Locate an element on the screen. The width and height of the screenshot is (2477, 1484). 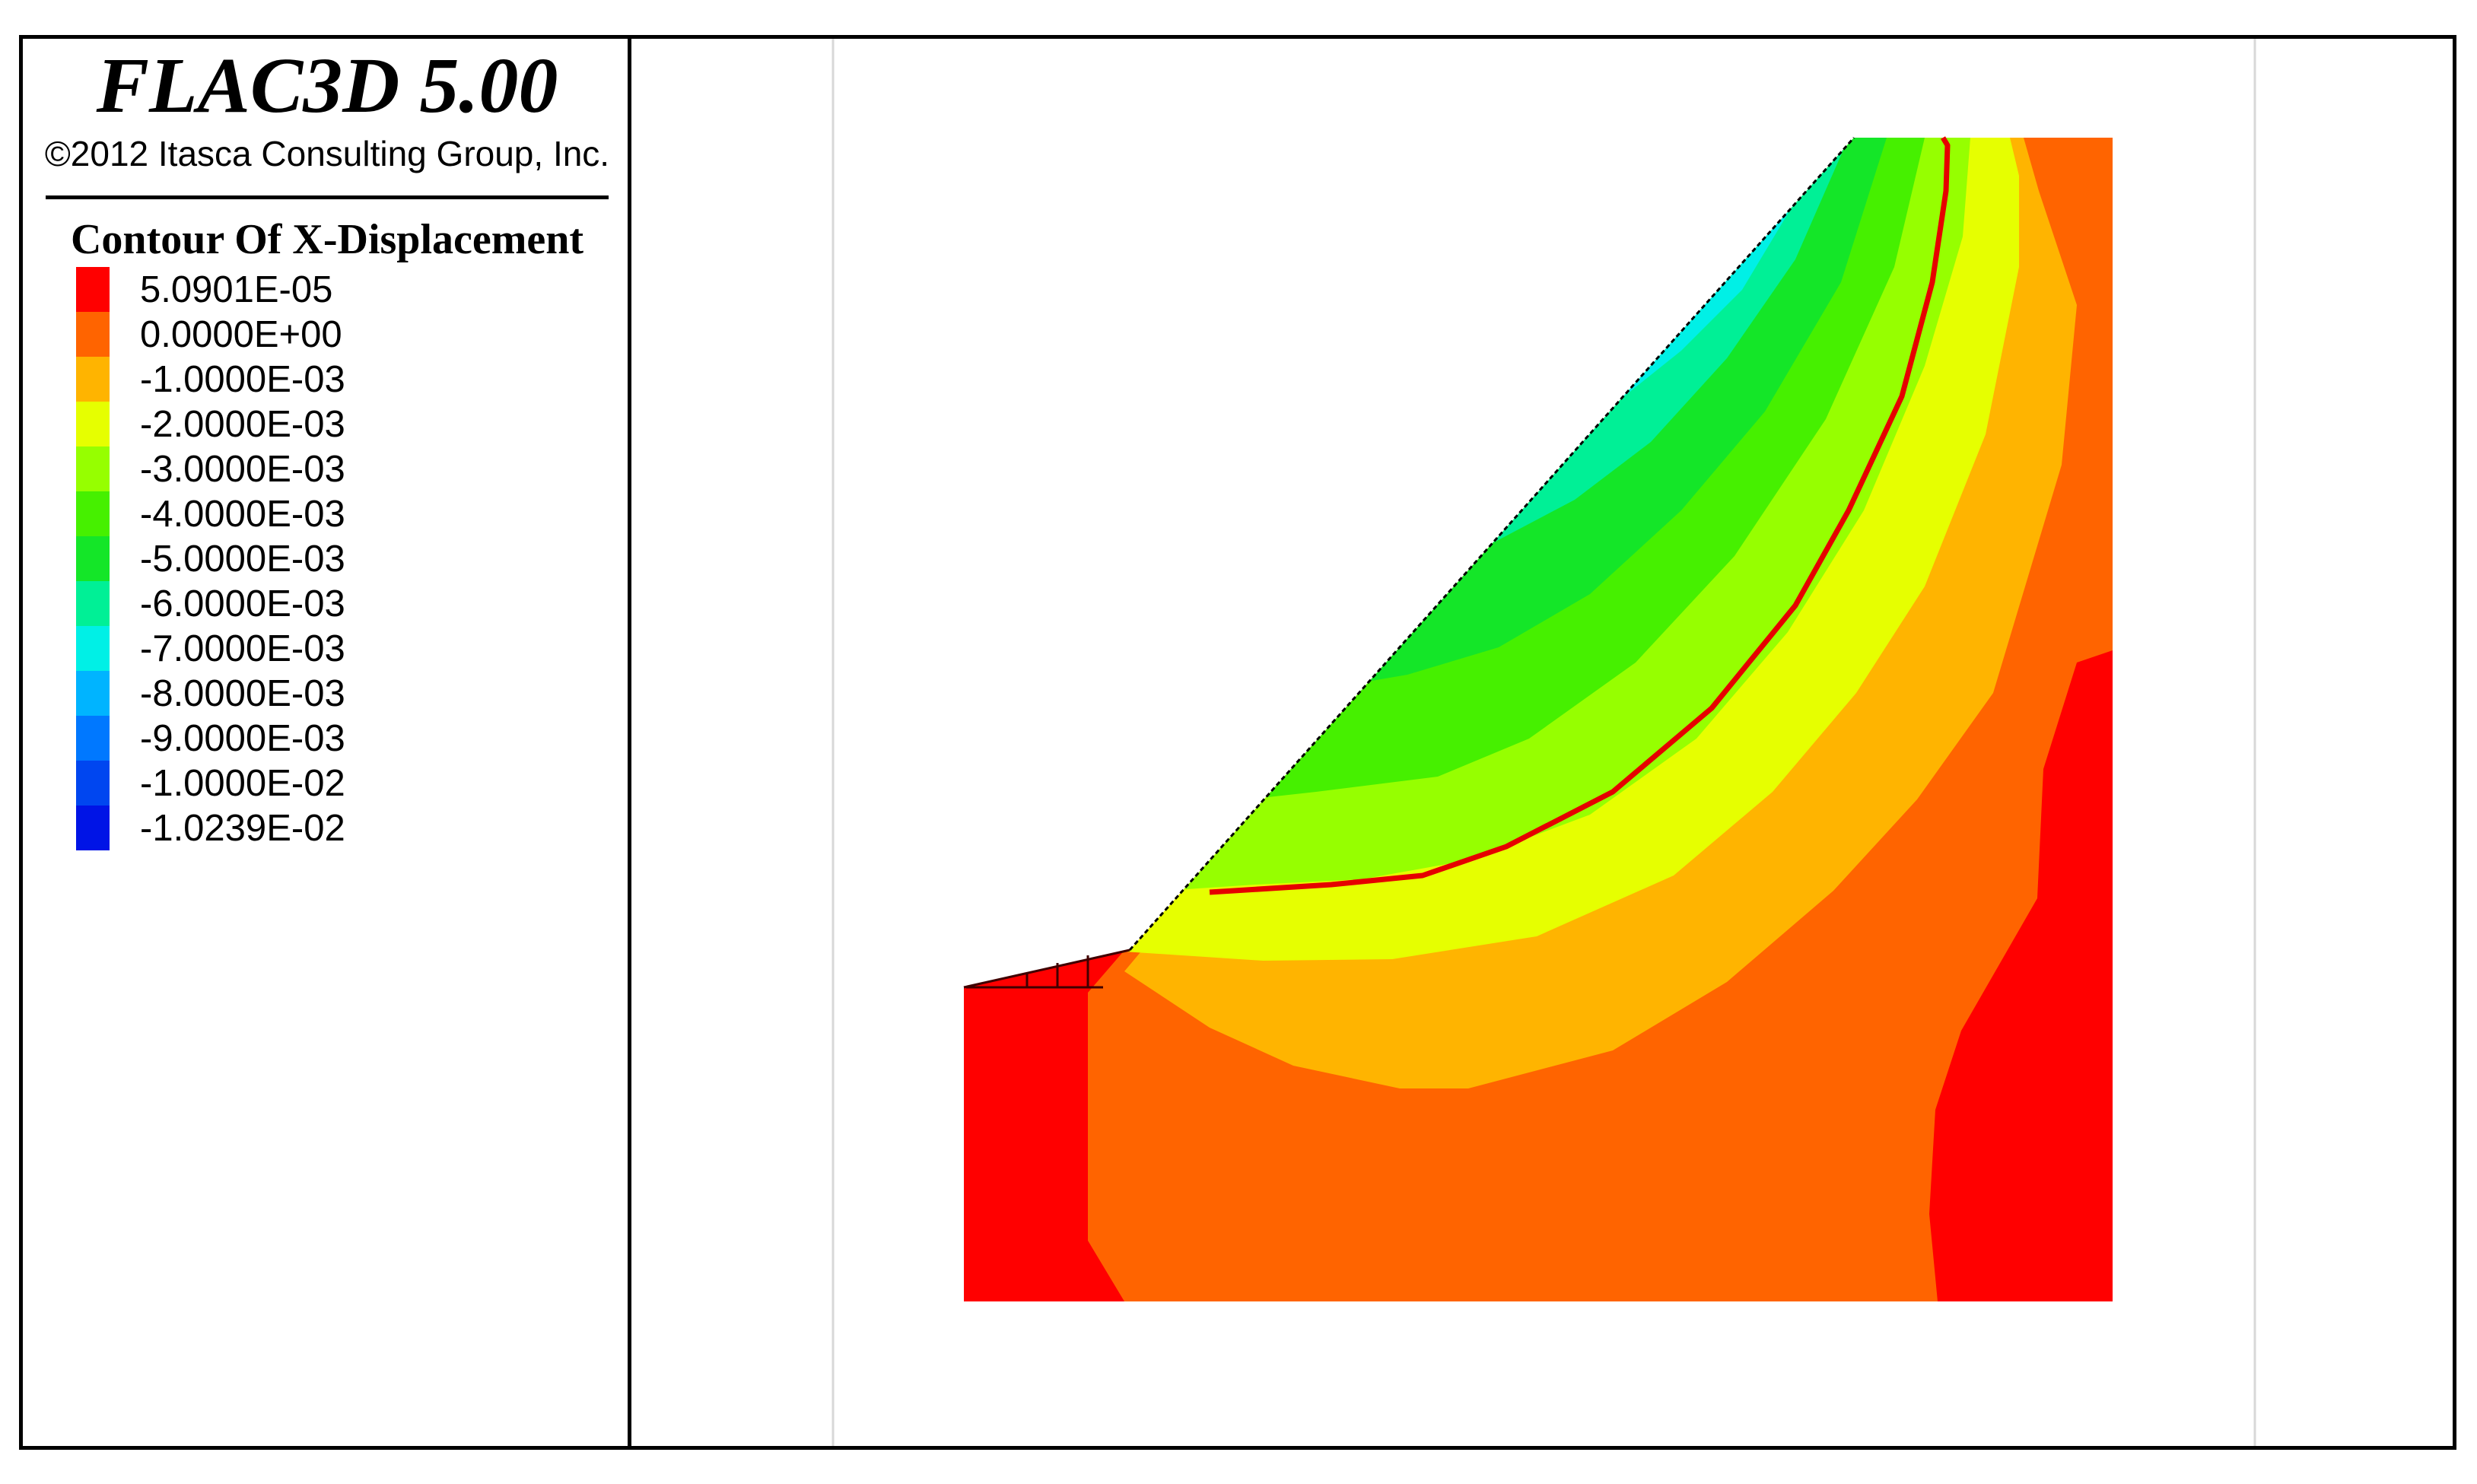
legend-entry: -9.0000E-03 is located at coordinates (211, 738).